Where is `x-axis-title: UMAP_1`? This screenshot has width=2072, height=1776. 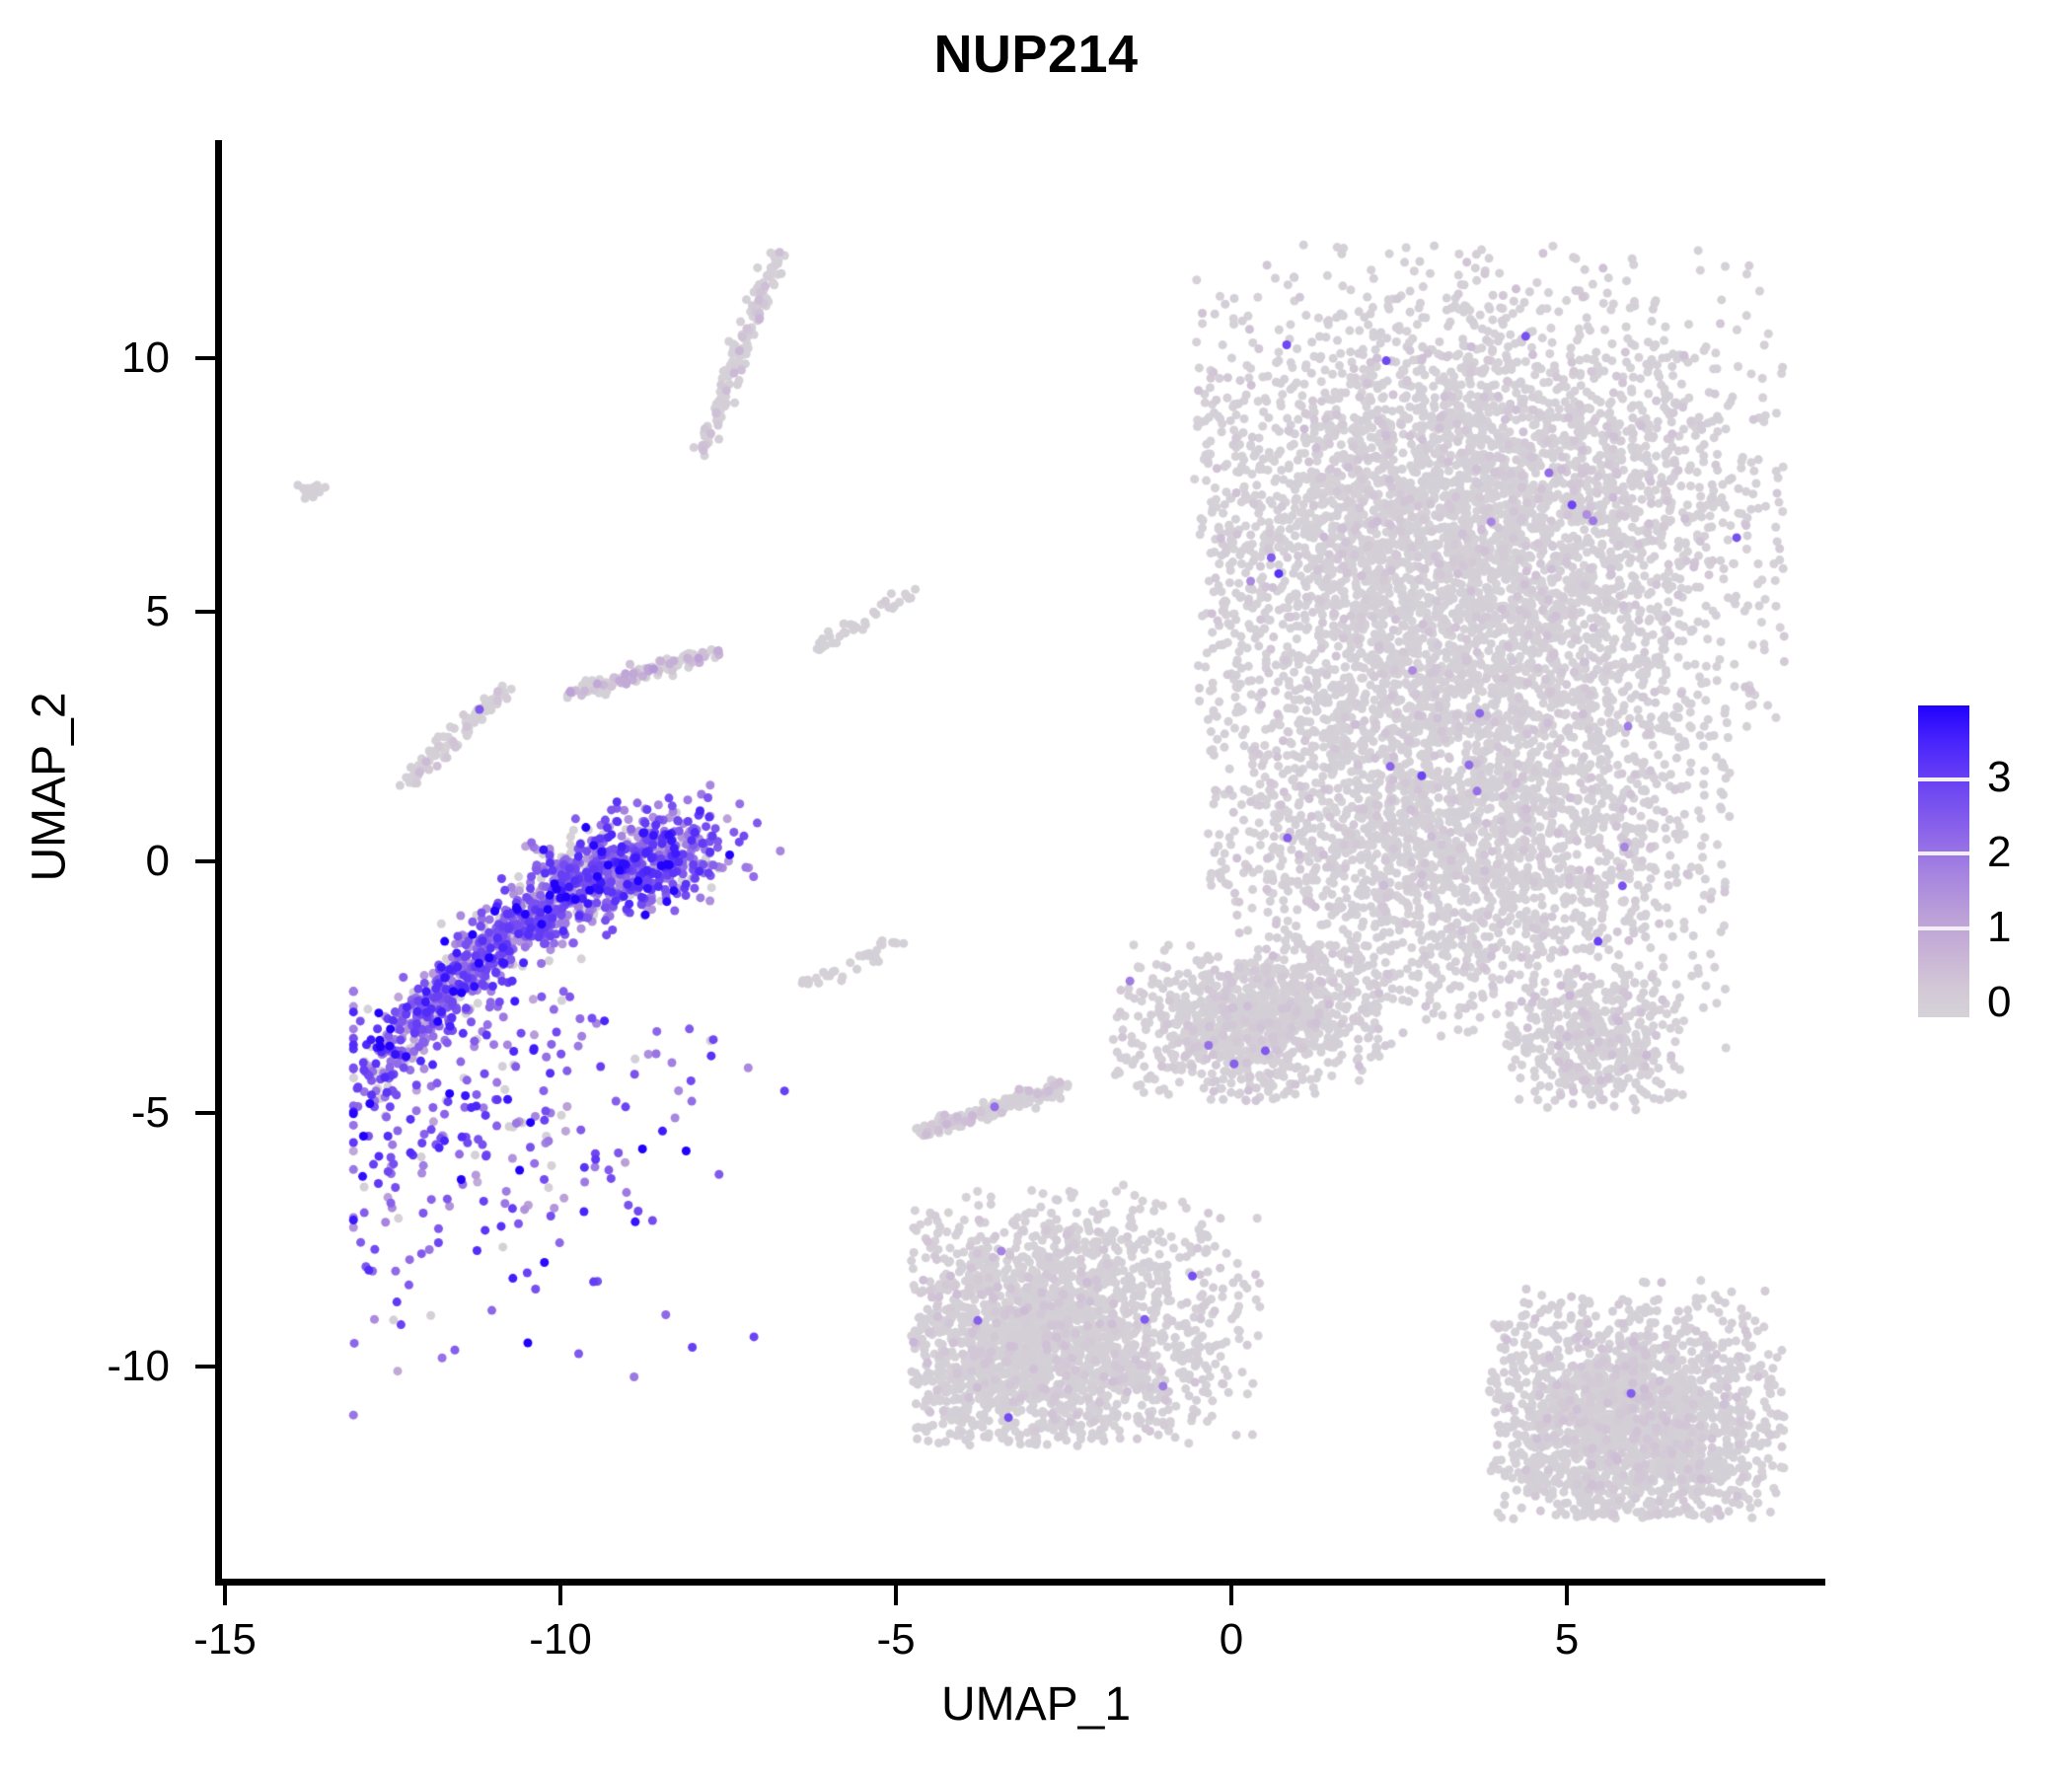
x-axis-title: UMAP_1 is located at coordinates (1036, 1705).